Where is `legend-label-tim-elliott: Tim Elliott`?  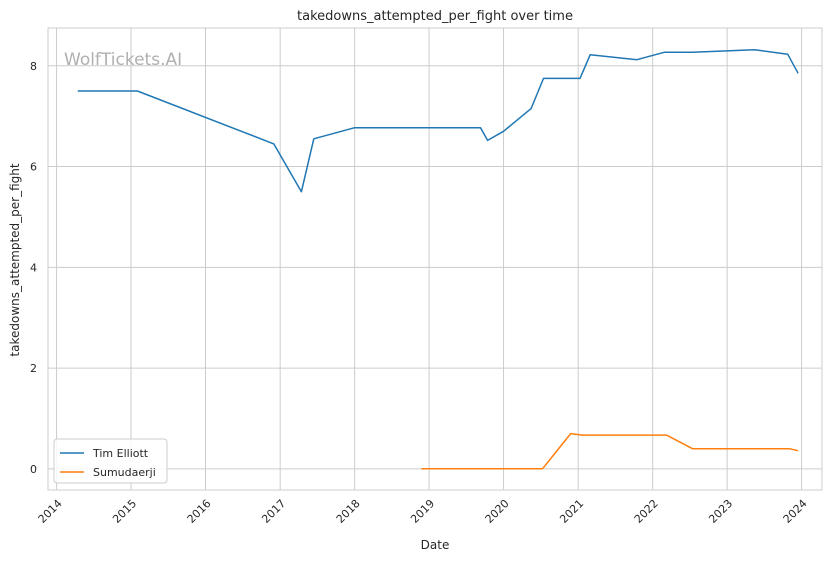
legend-label-tim-elliott: Tim Elliott is located at coordinates (120, 453).